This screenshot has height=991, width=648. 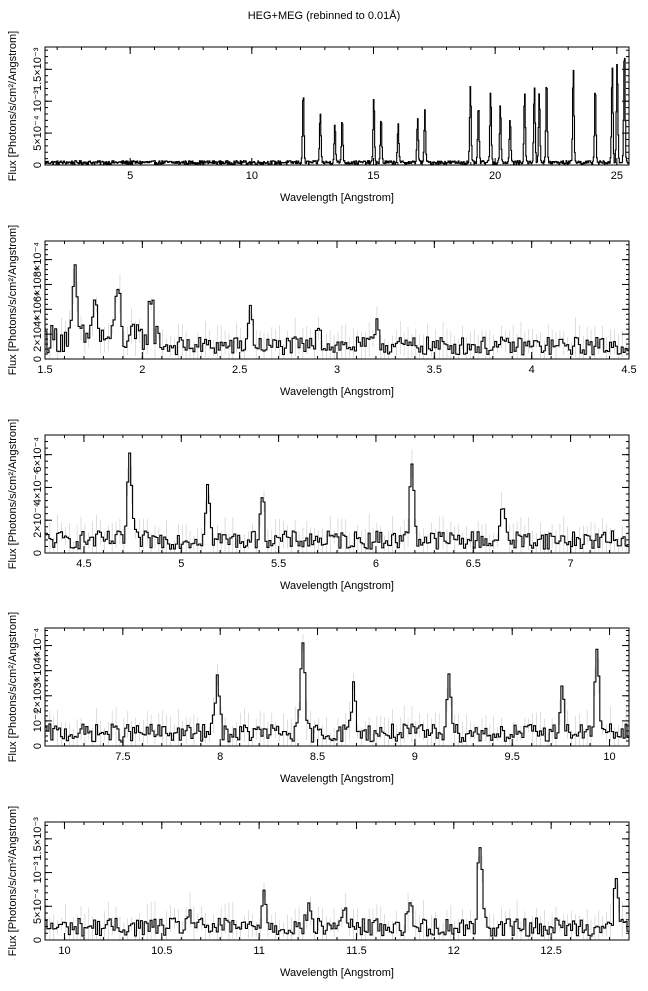 What do you see at coordinates (550, 951) in the screenshot?
I see `x-tick-label: 12.5` at bounding box center [550, 951].